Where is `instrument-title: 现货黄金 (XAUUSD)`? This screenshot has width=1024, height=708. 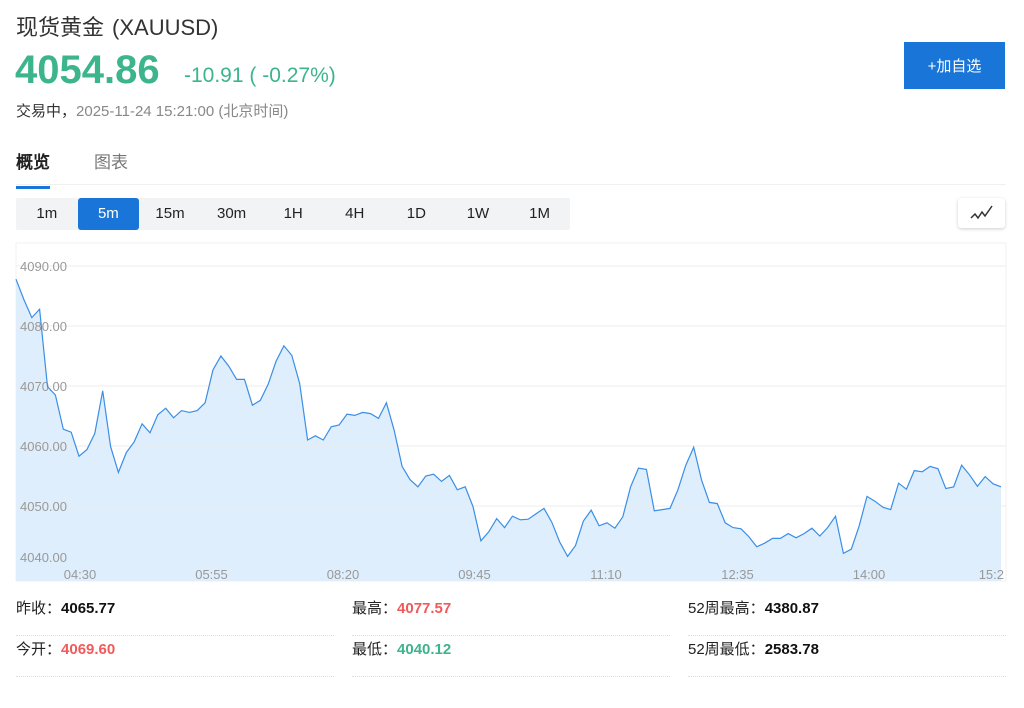
instrument-title: 现货黄金 (XAUUSD) is located at coordinates (117, 26).